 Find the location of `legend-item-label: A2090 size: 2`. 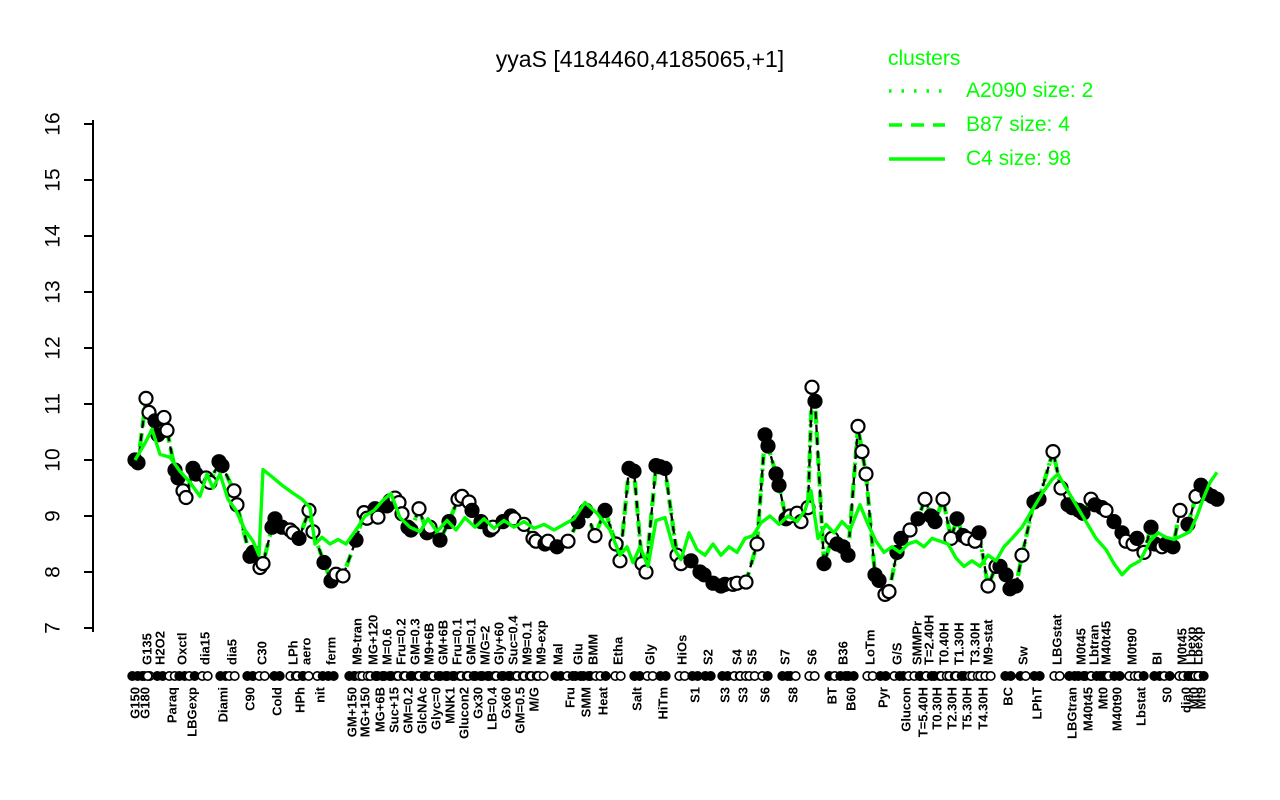

legend-item-label: A2090 size: 2 is located at coordinates (1030, 90).